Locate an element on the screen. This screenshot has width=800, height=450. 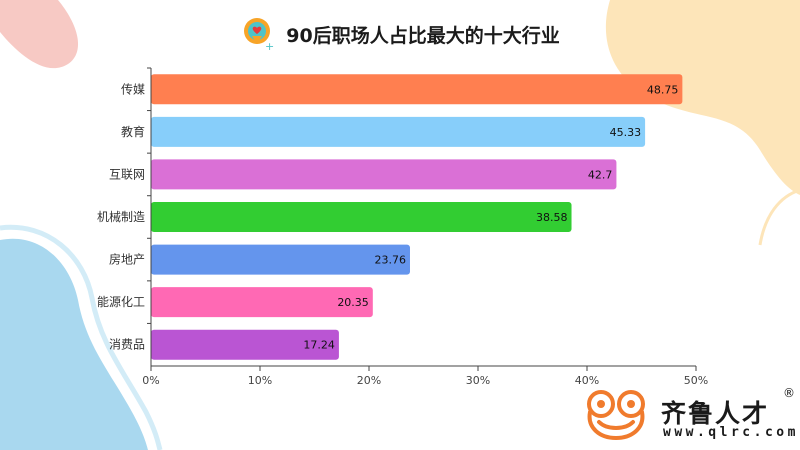
x-tick-label-4: 30% is located at coordinates (478, 380).